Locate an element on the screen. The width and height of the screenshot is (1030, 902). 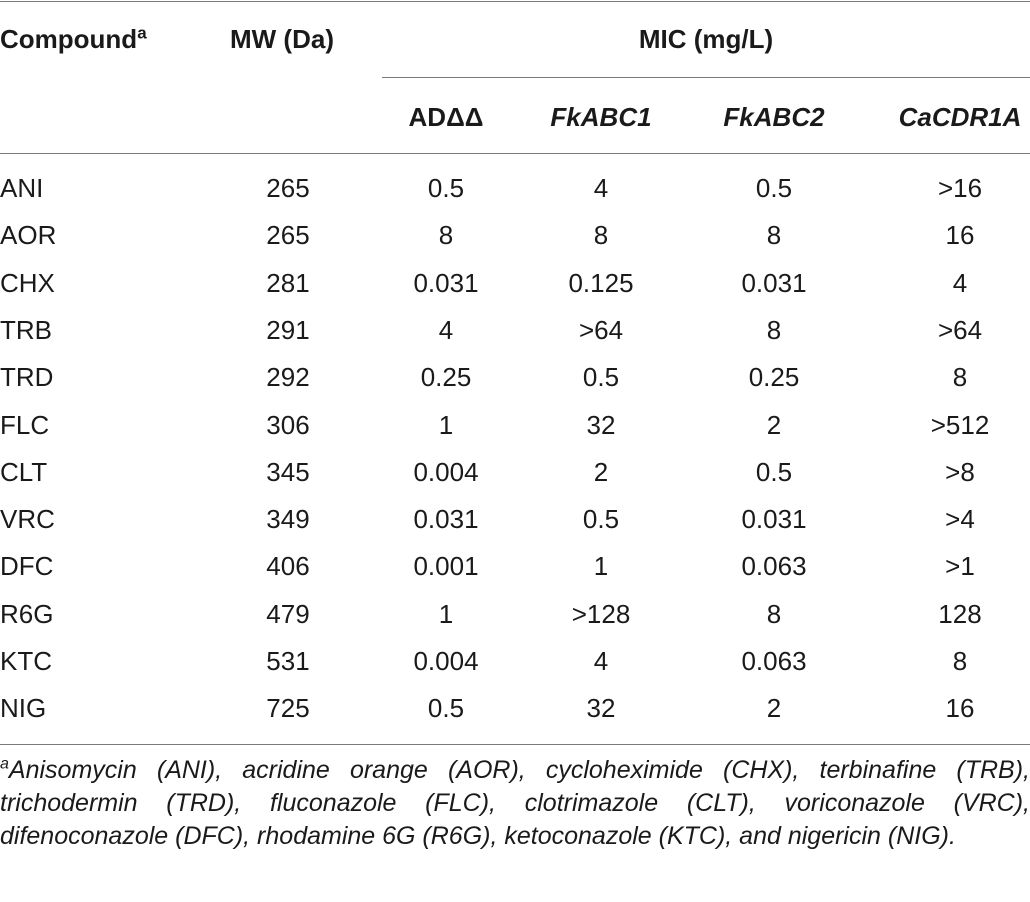
cell-cacdr1a: >512 is located at coordinates (960, 425).